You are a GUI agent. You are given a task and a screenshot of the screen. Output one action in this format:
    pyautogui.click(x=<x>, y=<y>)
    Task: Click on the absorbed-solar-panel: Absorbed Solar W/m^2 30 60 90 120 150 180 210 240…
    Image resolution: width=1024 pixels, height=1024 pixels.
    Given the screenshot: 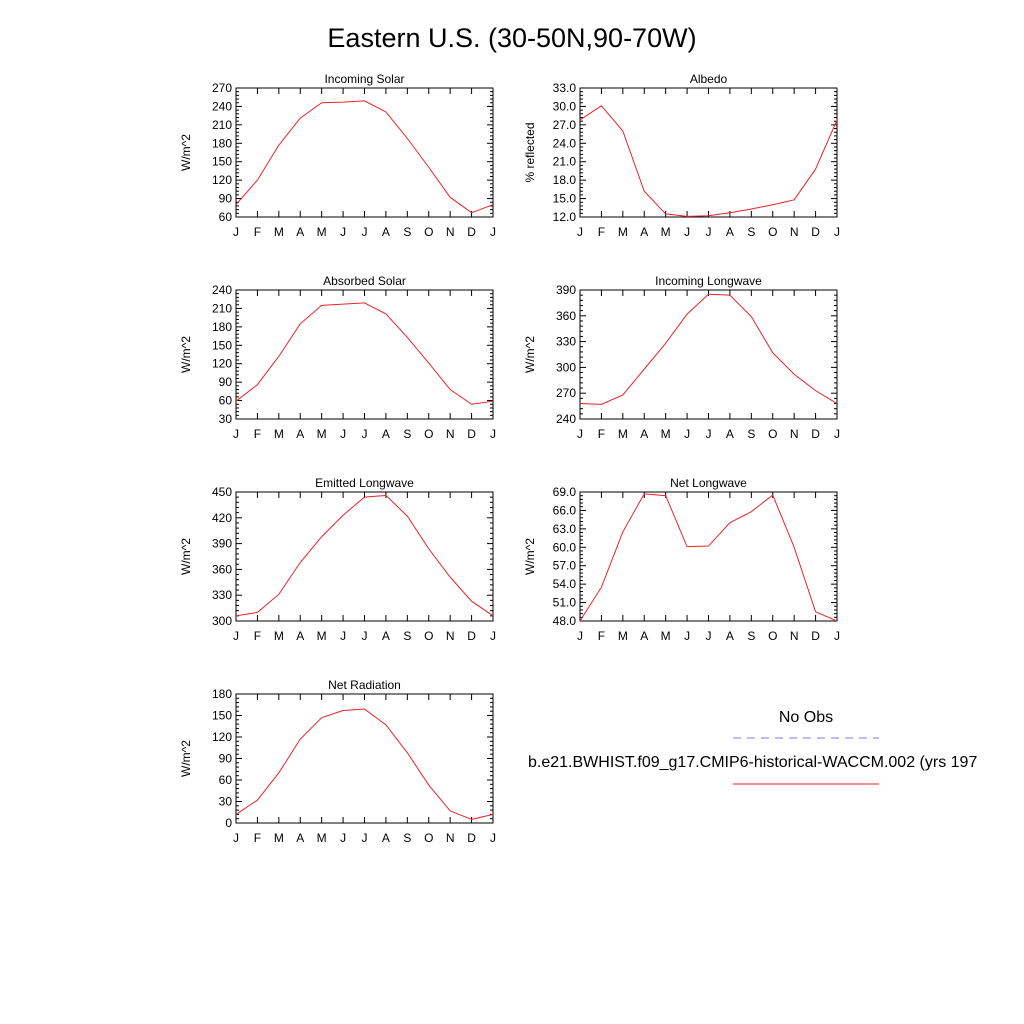 What is the action you would take?
    pyautogui.click(x=337, y=357)
    